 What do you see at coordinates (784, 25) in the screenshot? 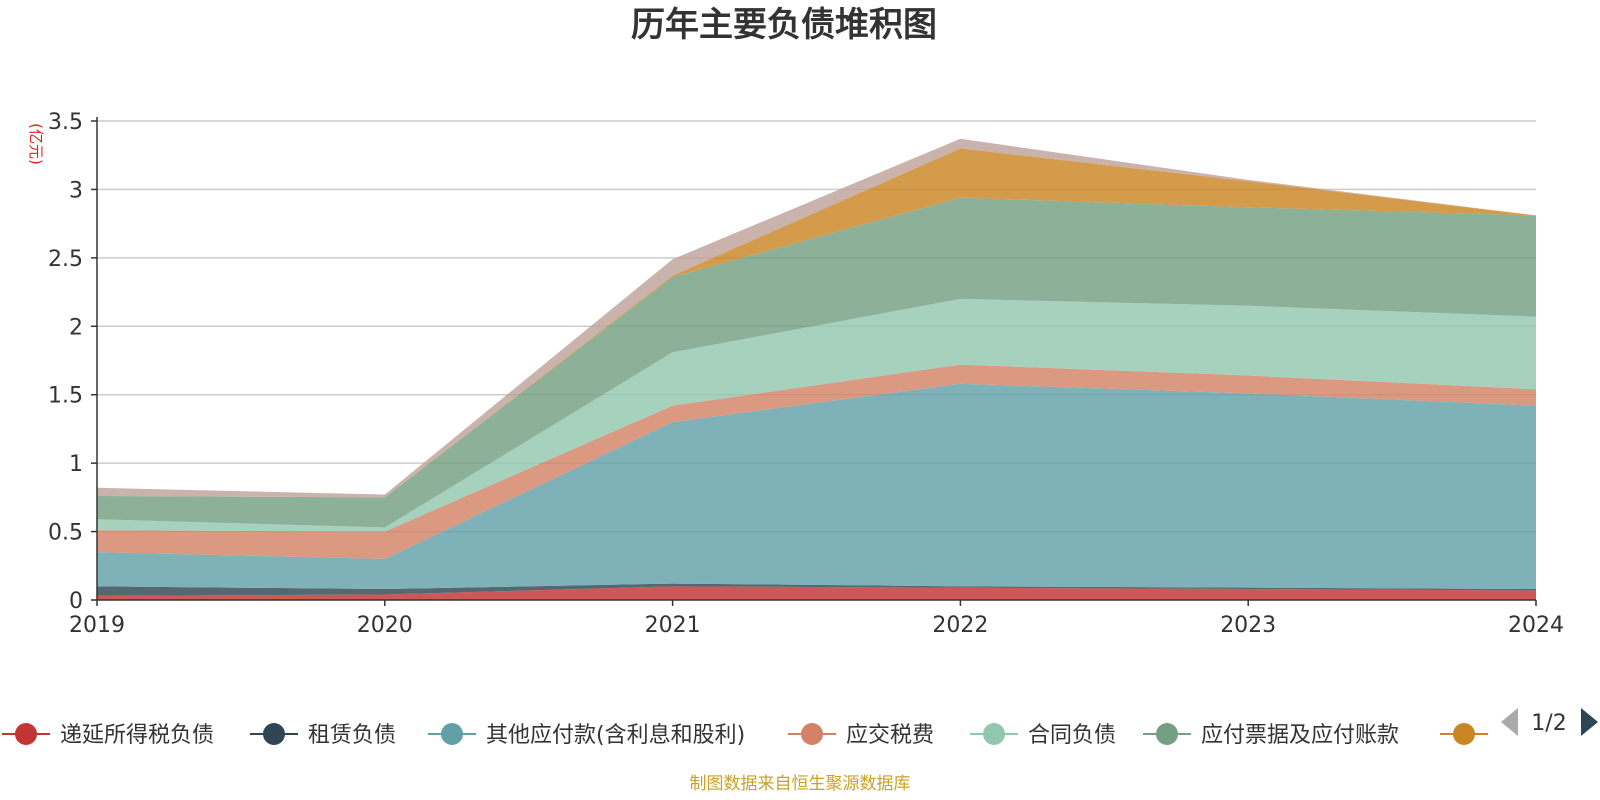
I see `chart-title: 历年主要负债堆积图` at bounding box center [784, 25].